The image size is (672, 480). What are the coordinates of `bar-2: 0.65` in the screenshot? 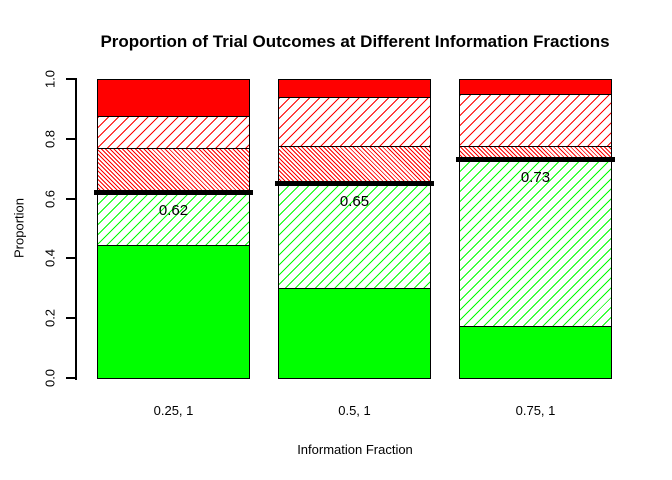 It's located at (354, 229).